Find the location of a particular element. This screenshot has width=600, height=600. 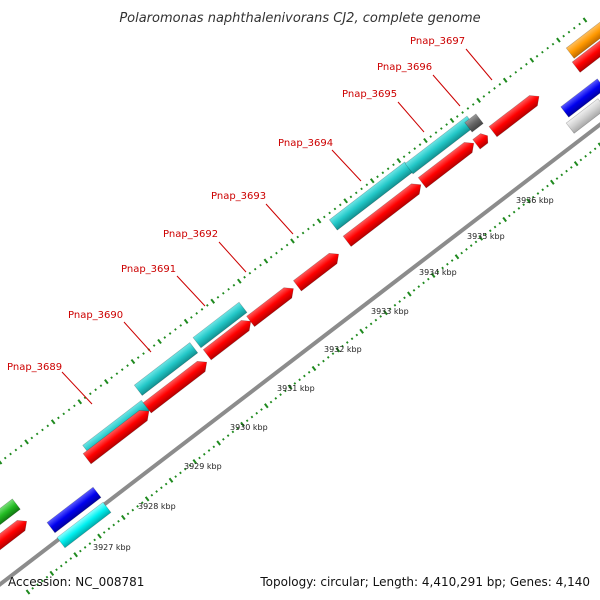

gene-feature-red-right is located at coordinates (585, 55).